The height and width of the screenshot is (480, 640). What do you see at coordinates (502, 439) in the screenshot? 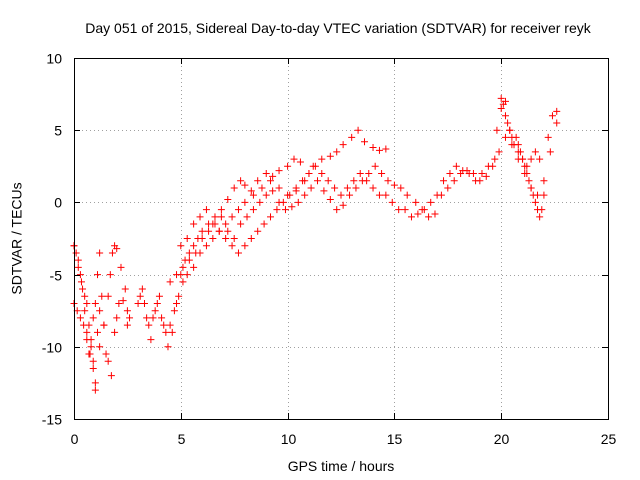
I see `x-tick-label: 20` at bounding box center [502, 439].